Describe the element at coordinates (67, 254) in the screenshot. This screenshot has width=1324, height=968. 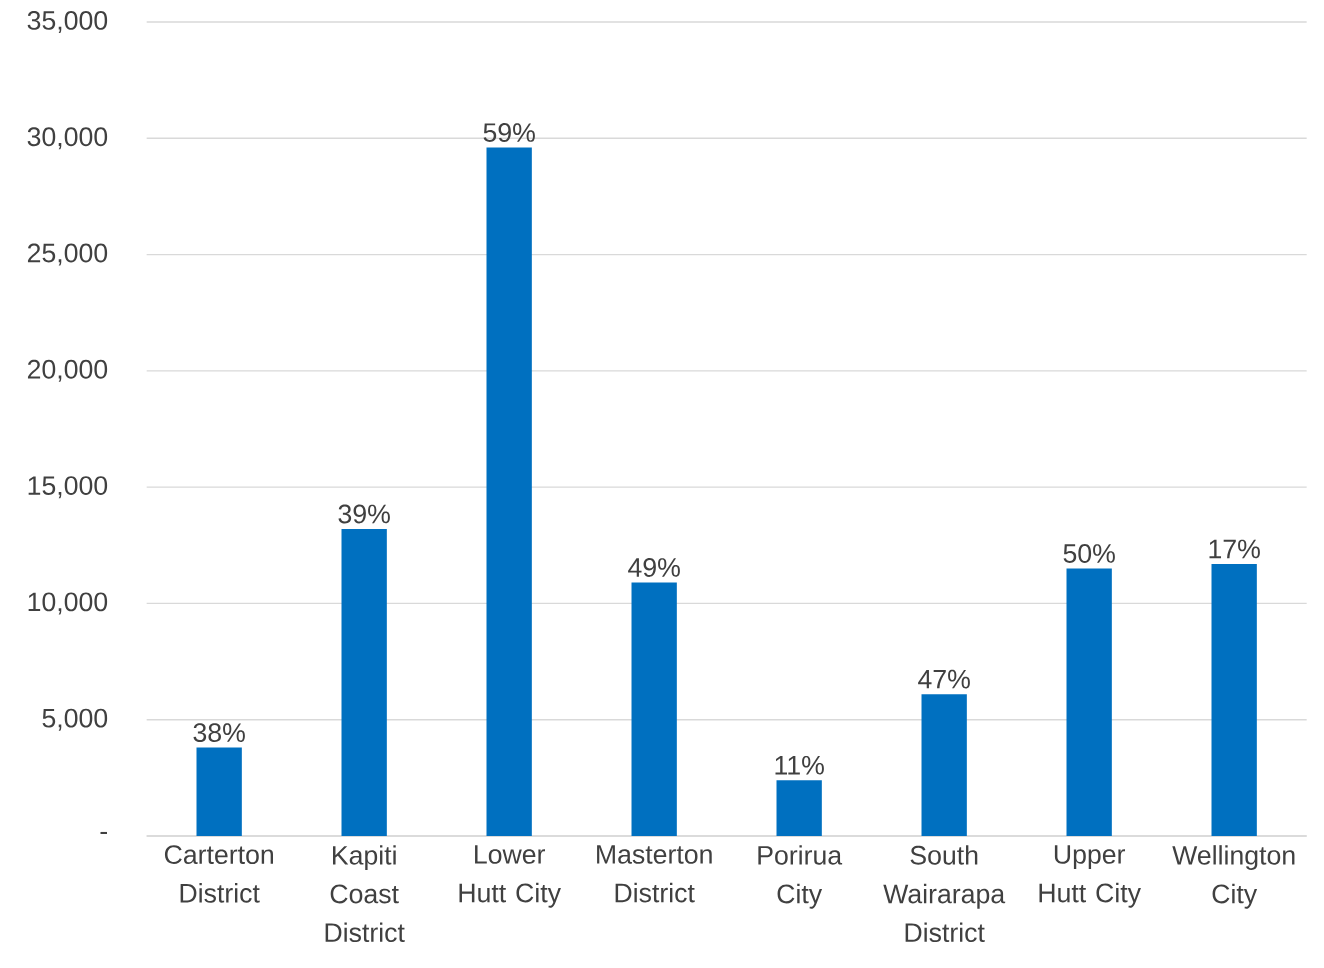
I see `y-tick-label: 25,000` at that location.